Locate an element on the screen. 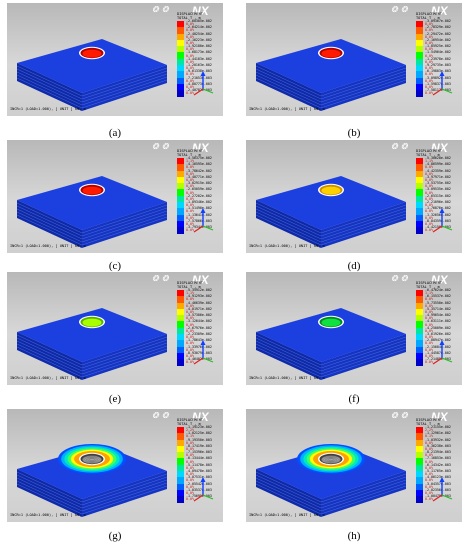  legend-value: -3.78642e-002 is located at coordinates (199, 170).